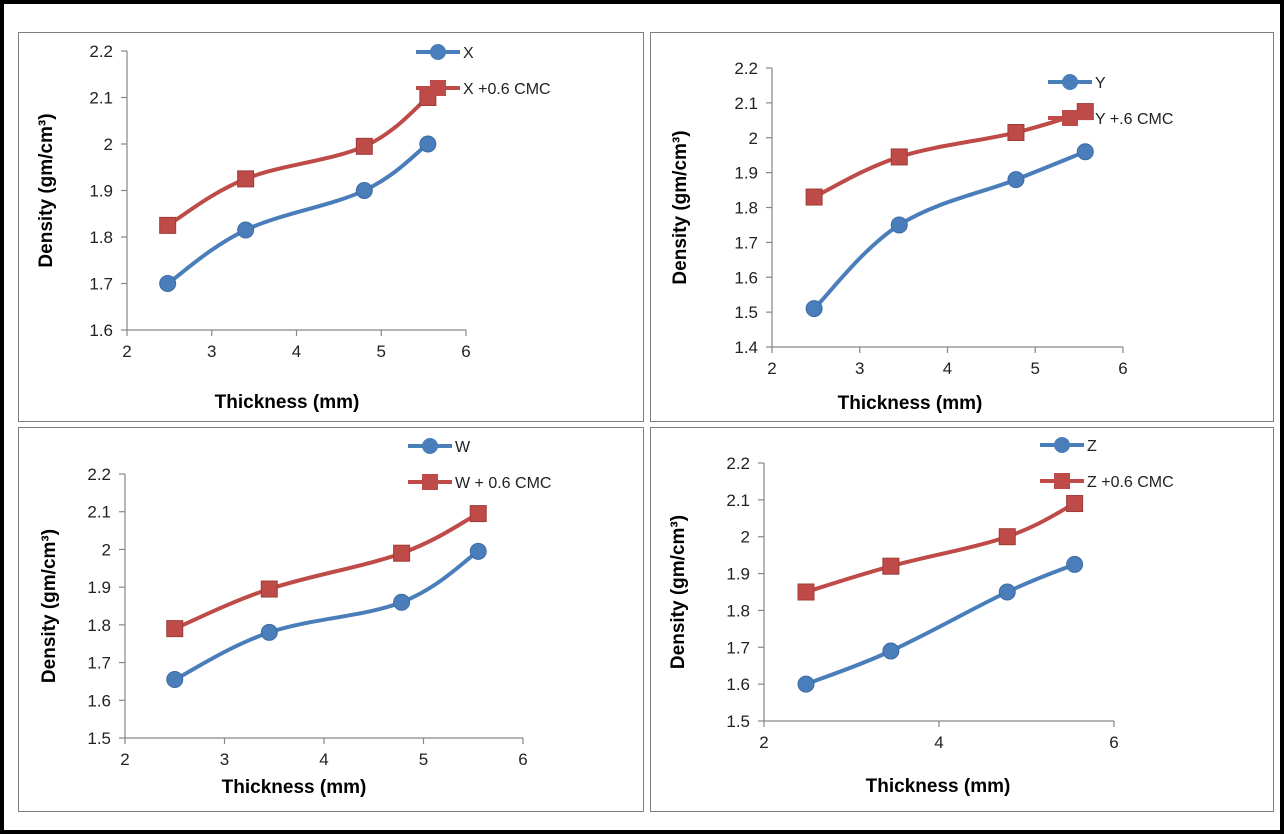 This screenshot has width=1284, height=834. I want to click on x-tick-label: 5, so click(423, 759).